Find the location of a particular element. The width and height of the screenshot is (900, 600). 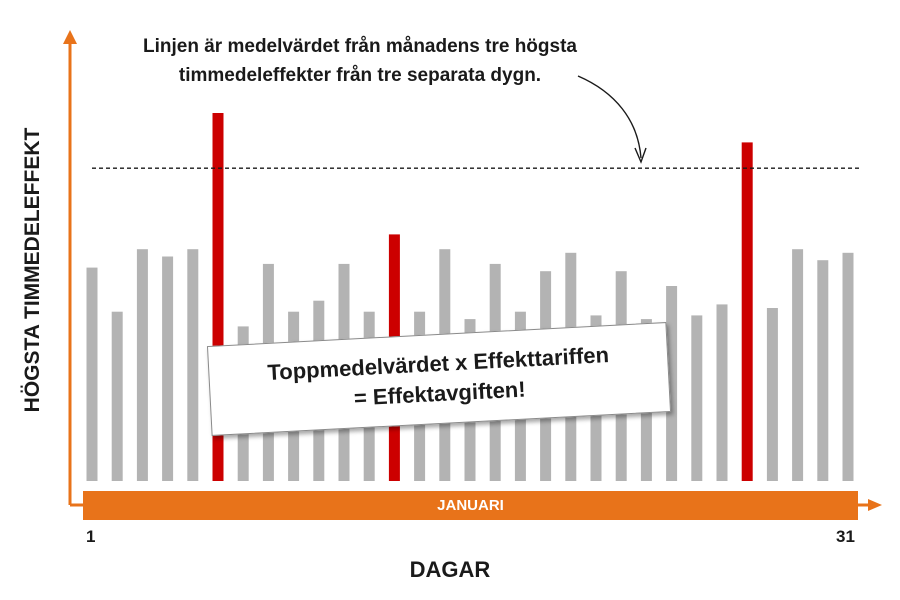

month-band: JANUARI is located at coordinates (470, 505).